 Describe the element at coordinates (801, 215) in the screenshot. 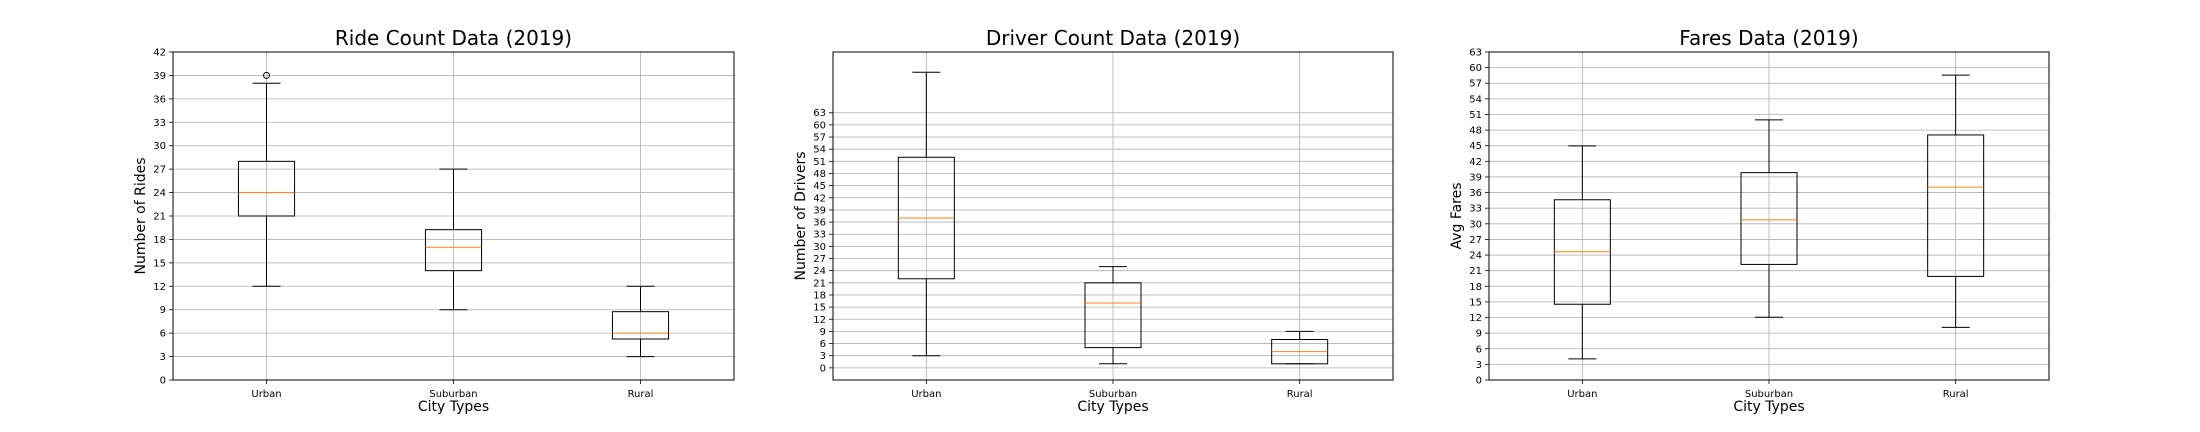

I see `y-axis-label: Number of Drivers` at that location.